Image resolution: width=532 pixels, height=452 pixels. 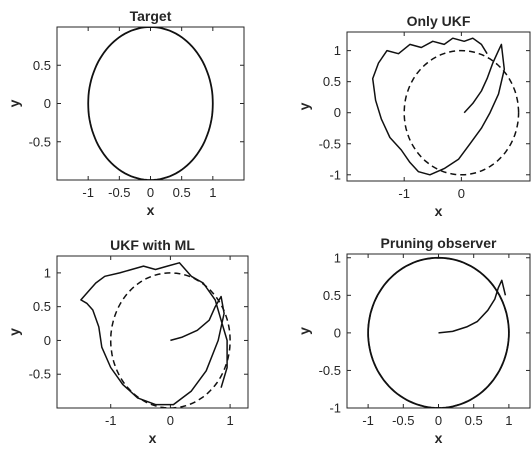 What do you see at coordinates (152, 245) in the screenshot?
I see `chart-title: UKF with ML` at bounding box center [152, 245].